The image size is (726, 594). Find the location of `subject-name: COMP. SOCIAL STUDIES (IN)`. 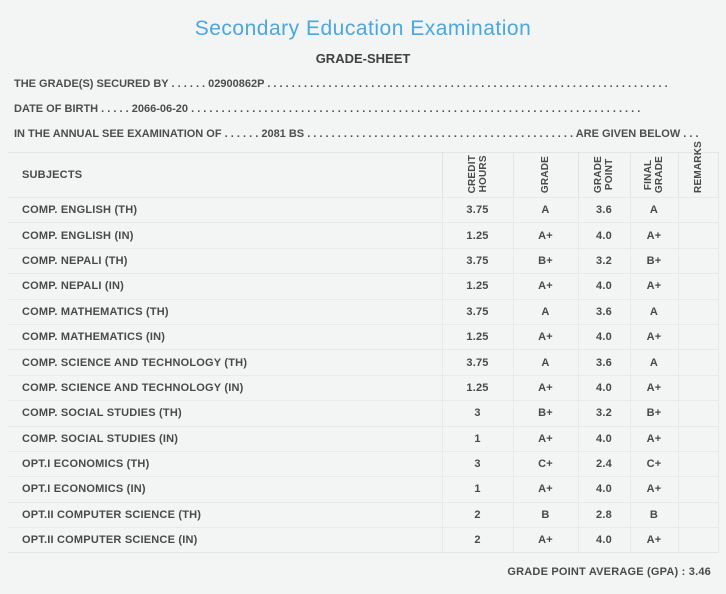

subject-name: COMP. SOCIAL STUDIES (IN) is located at coordinates (225, 438).